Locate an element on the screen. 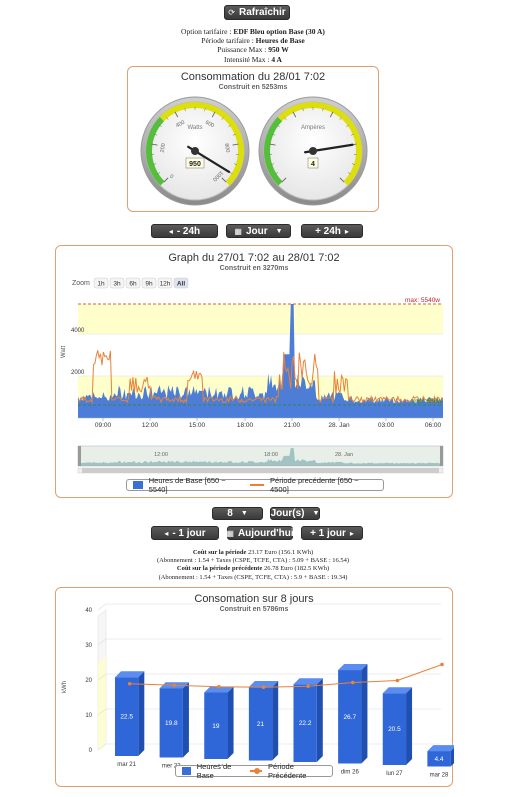 This screenshot has height=797, width=506. zoom-9h-label: 9h is located at coordinates (149, 284).